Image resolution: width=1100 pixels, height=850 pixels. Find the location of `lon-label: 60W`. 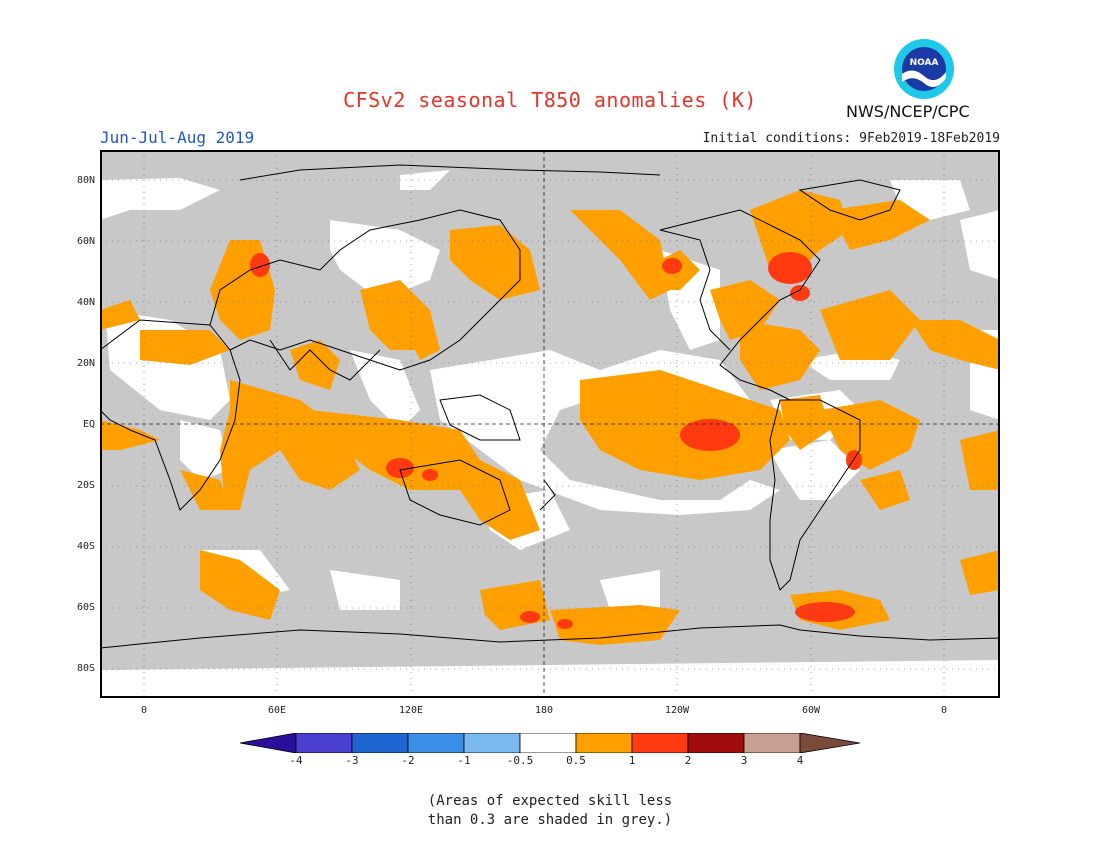

lon-label: 60W is located at coordinates (811, 710).